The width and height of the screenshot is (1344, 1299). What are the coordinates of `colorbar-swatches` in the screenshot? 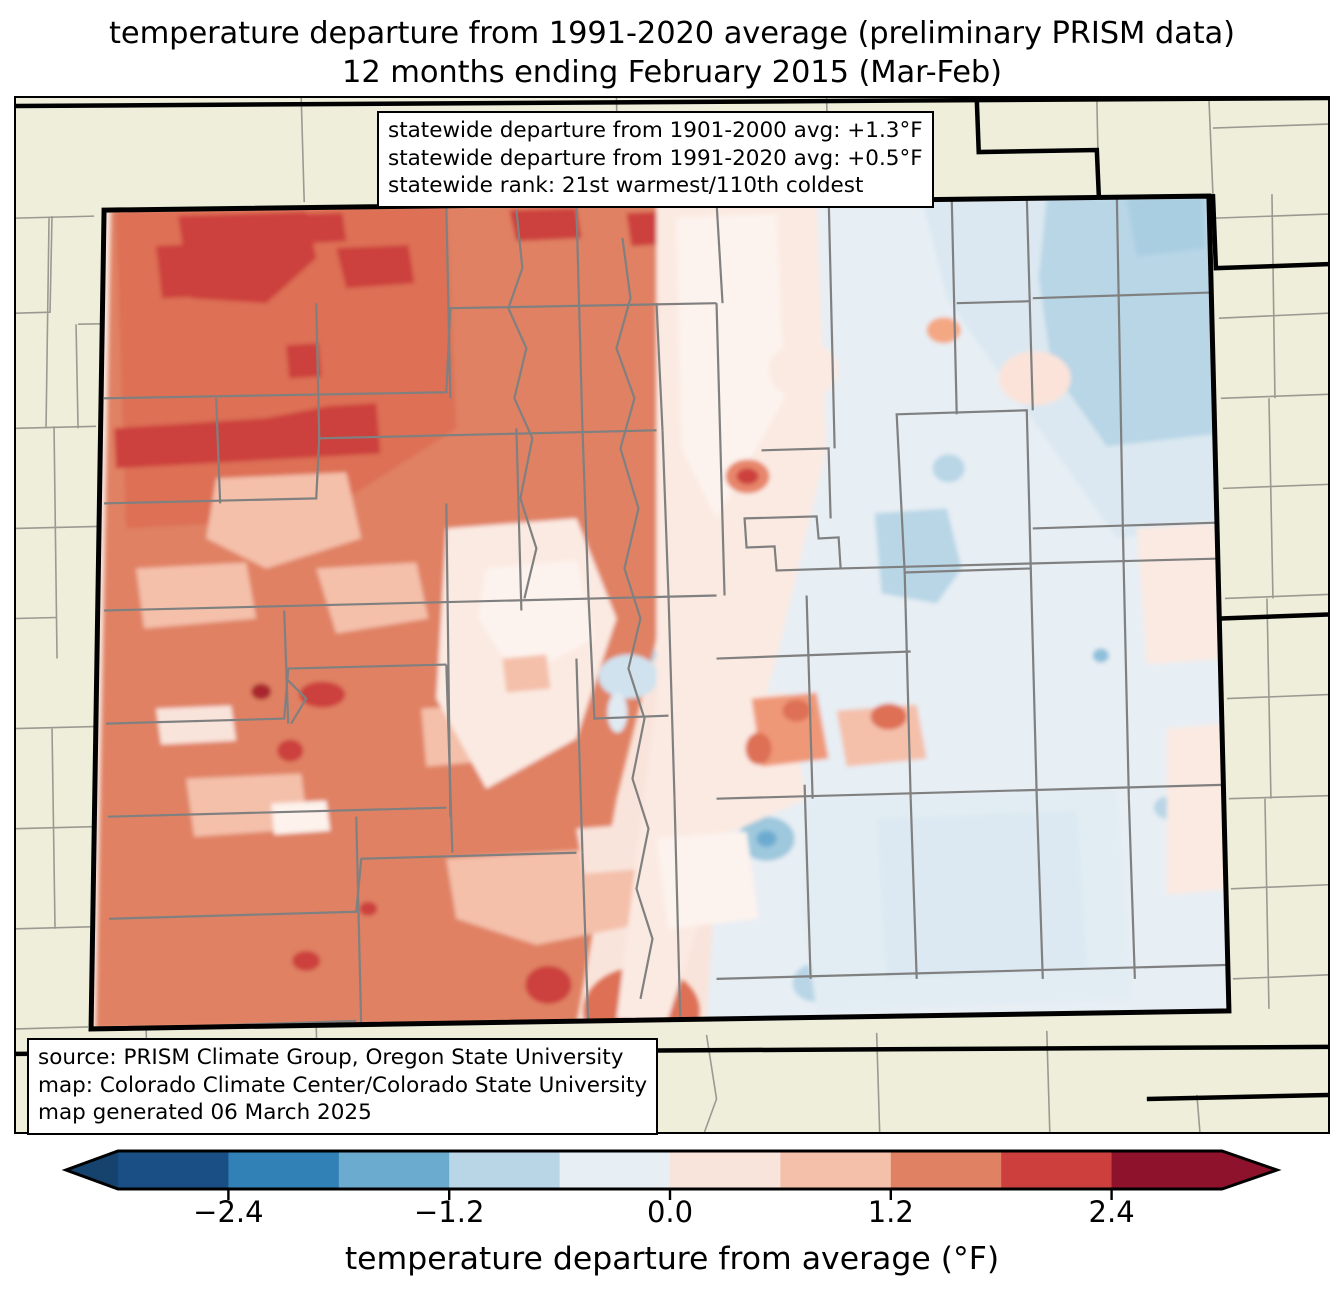 It's located at (671, 1174).